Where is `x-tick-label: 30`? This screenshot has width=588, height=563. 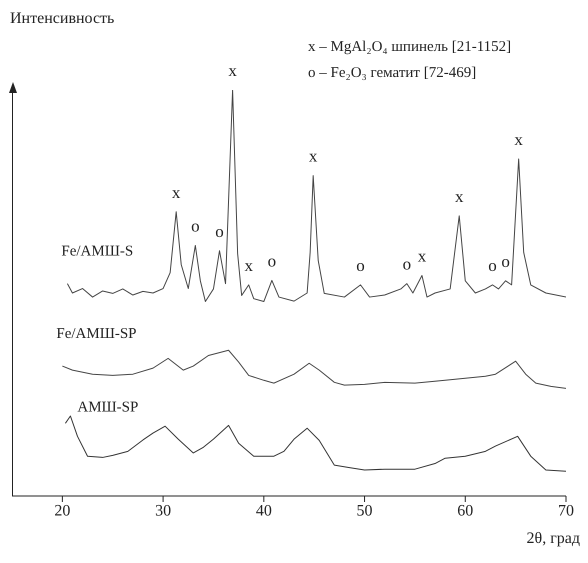
x-tick-label: 30 is located at coordinates (163, 511).